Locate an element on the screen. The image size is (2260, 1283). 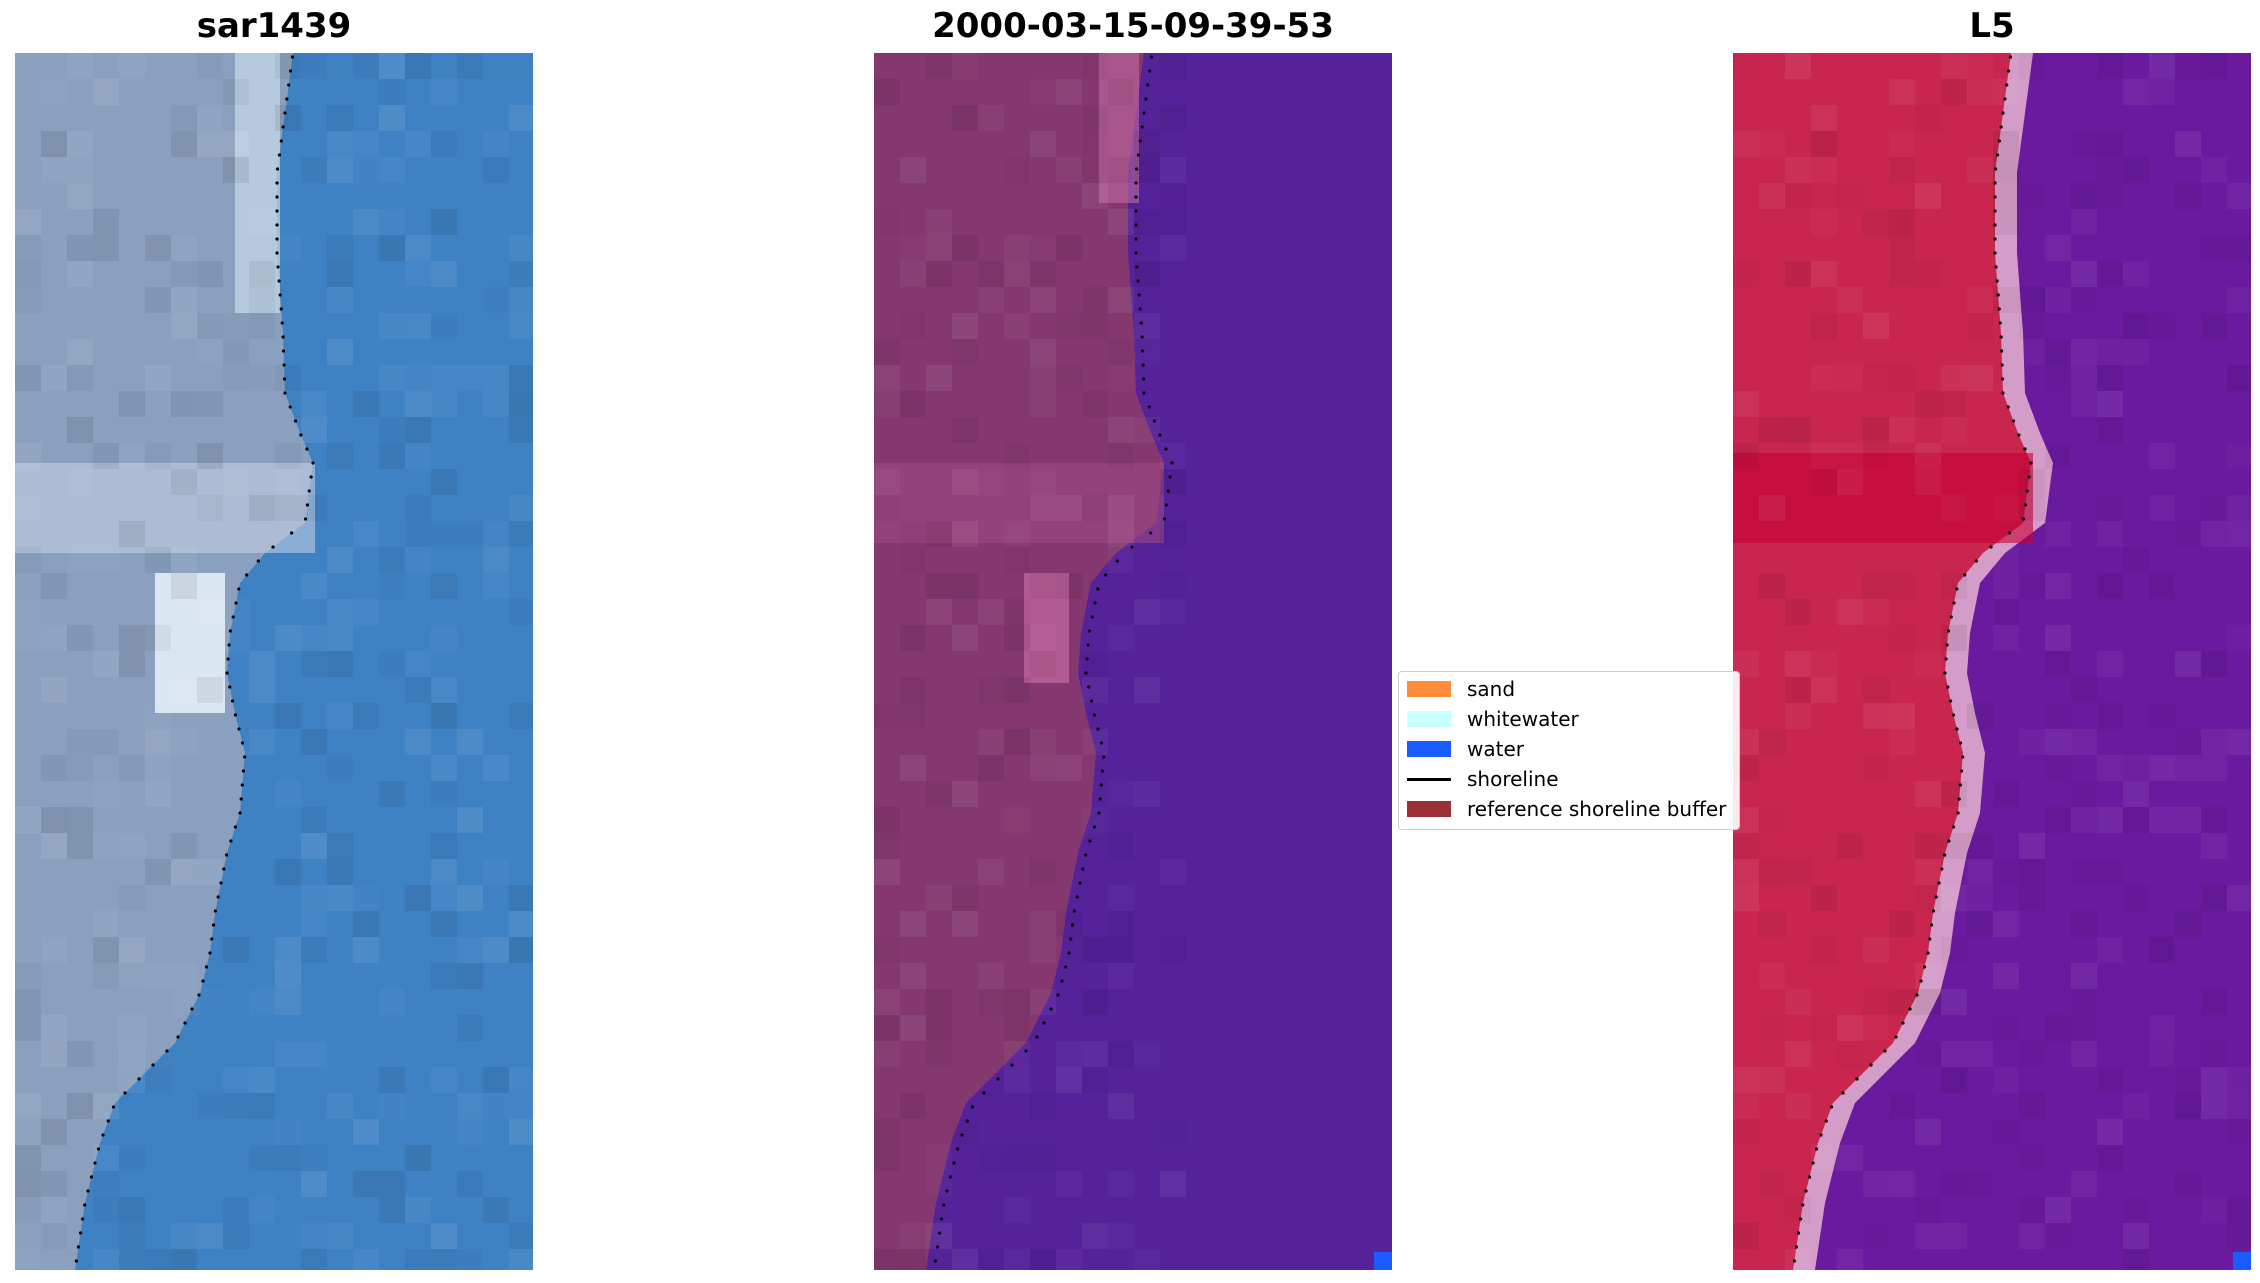
class-shoreline is located at coordinates (1053, 659).